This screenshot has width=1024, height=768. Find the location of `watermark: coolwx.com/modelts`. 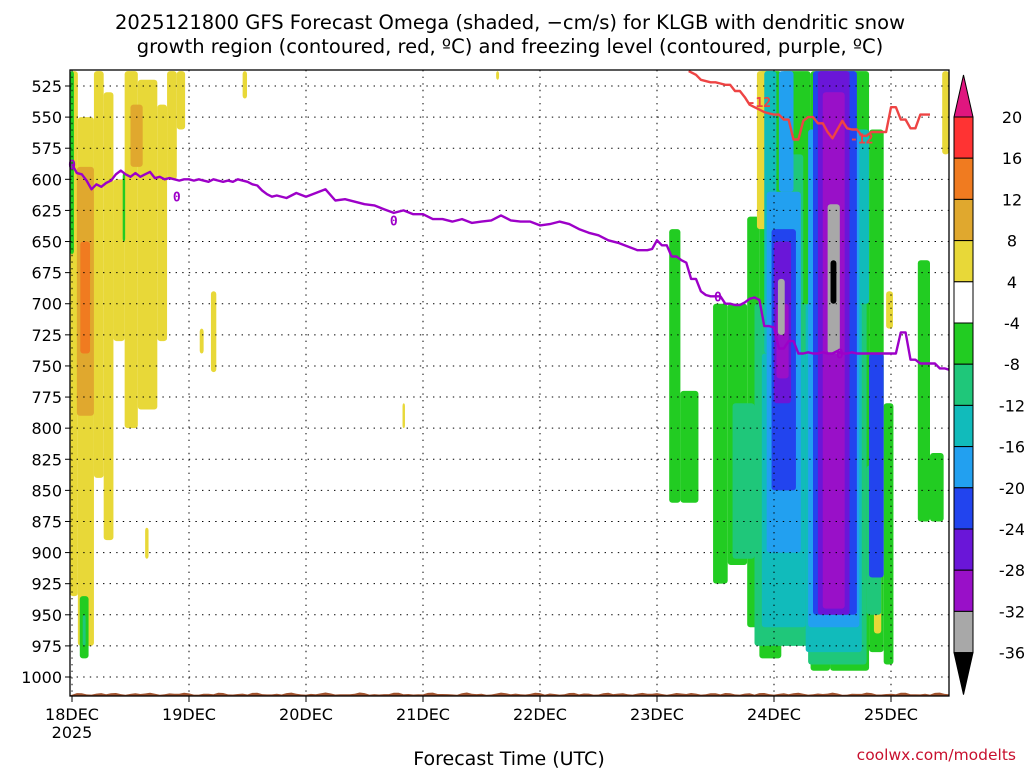

watermark: coolwx.com/modelts is located at coordinates (936, 755).